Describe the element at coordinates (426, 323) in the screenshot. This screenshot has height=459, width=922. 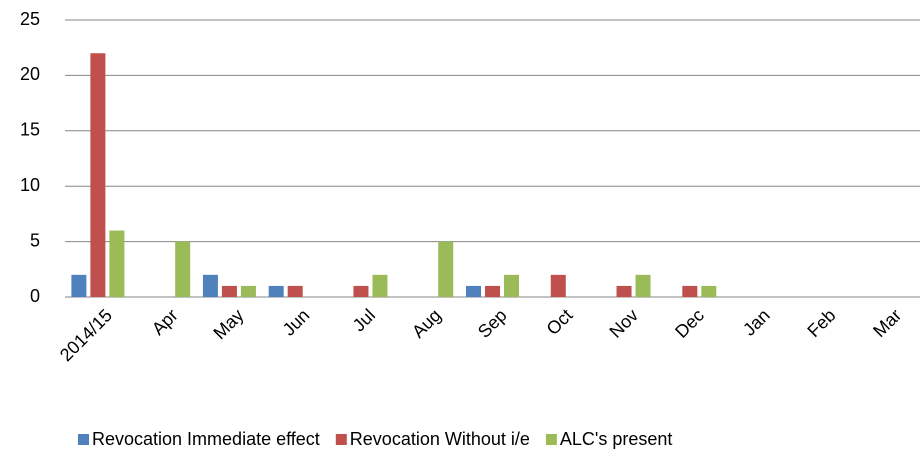
I see `x-tick-label: Aug` at that location.